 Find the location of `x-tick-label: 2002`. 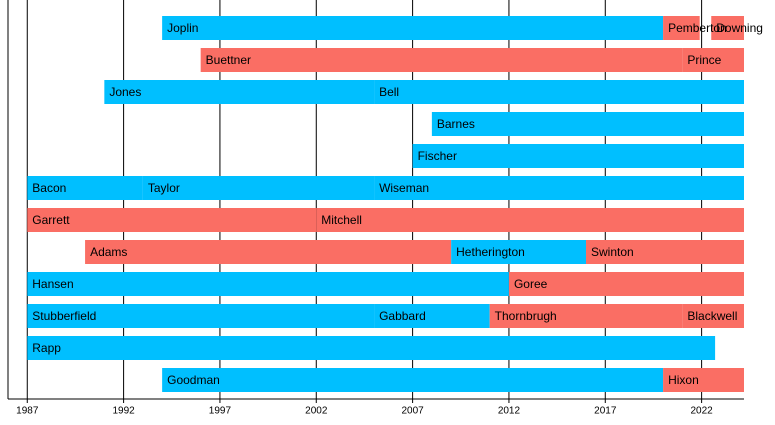

x-tick-label: 2002 is located at coordinates (316, 411).